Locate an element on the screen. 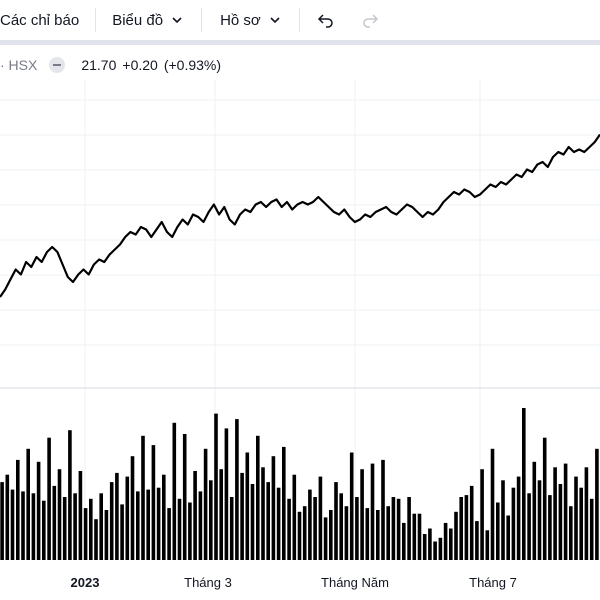  indicators-button: Các chỉ báo is located at coordinates (39, 20).